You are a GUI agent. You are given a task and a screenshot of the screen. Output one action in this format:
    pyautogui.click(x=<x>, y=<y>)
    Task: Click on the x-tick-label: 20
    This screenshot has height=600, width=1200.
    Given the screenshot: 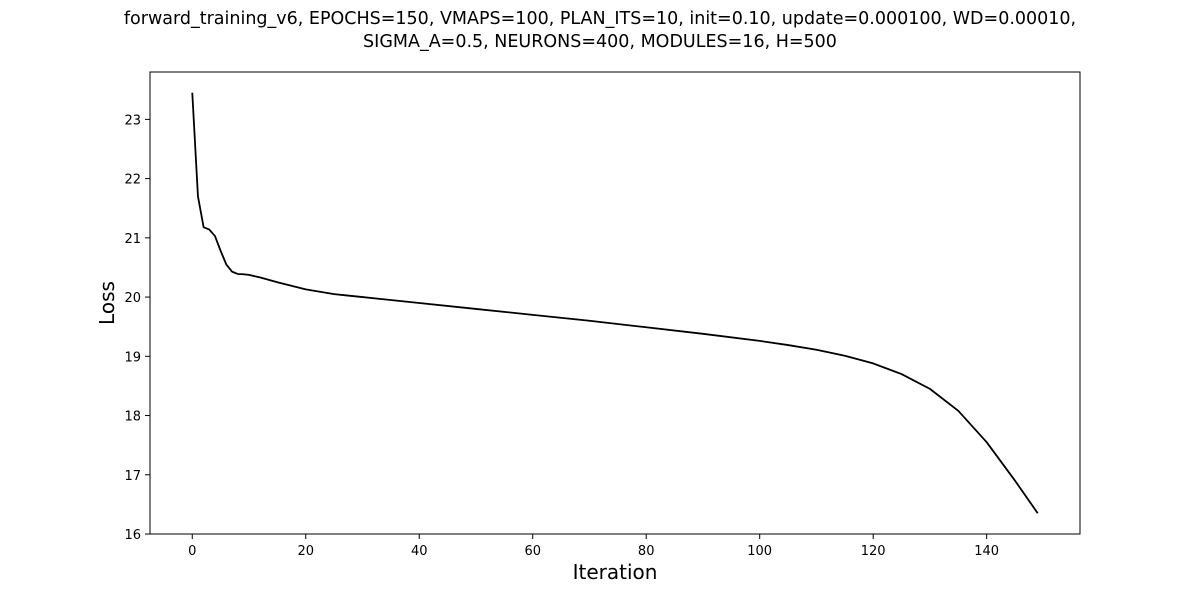 What is the action you would take?
    pyautogui.click(x=305, y=551)
    